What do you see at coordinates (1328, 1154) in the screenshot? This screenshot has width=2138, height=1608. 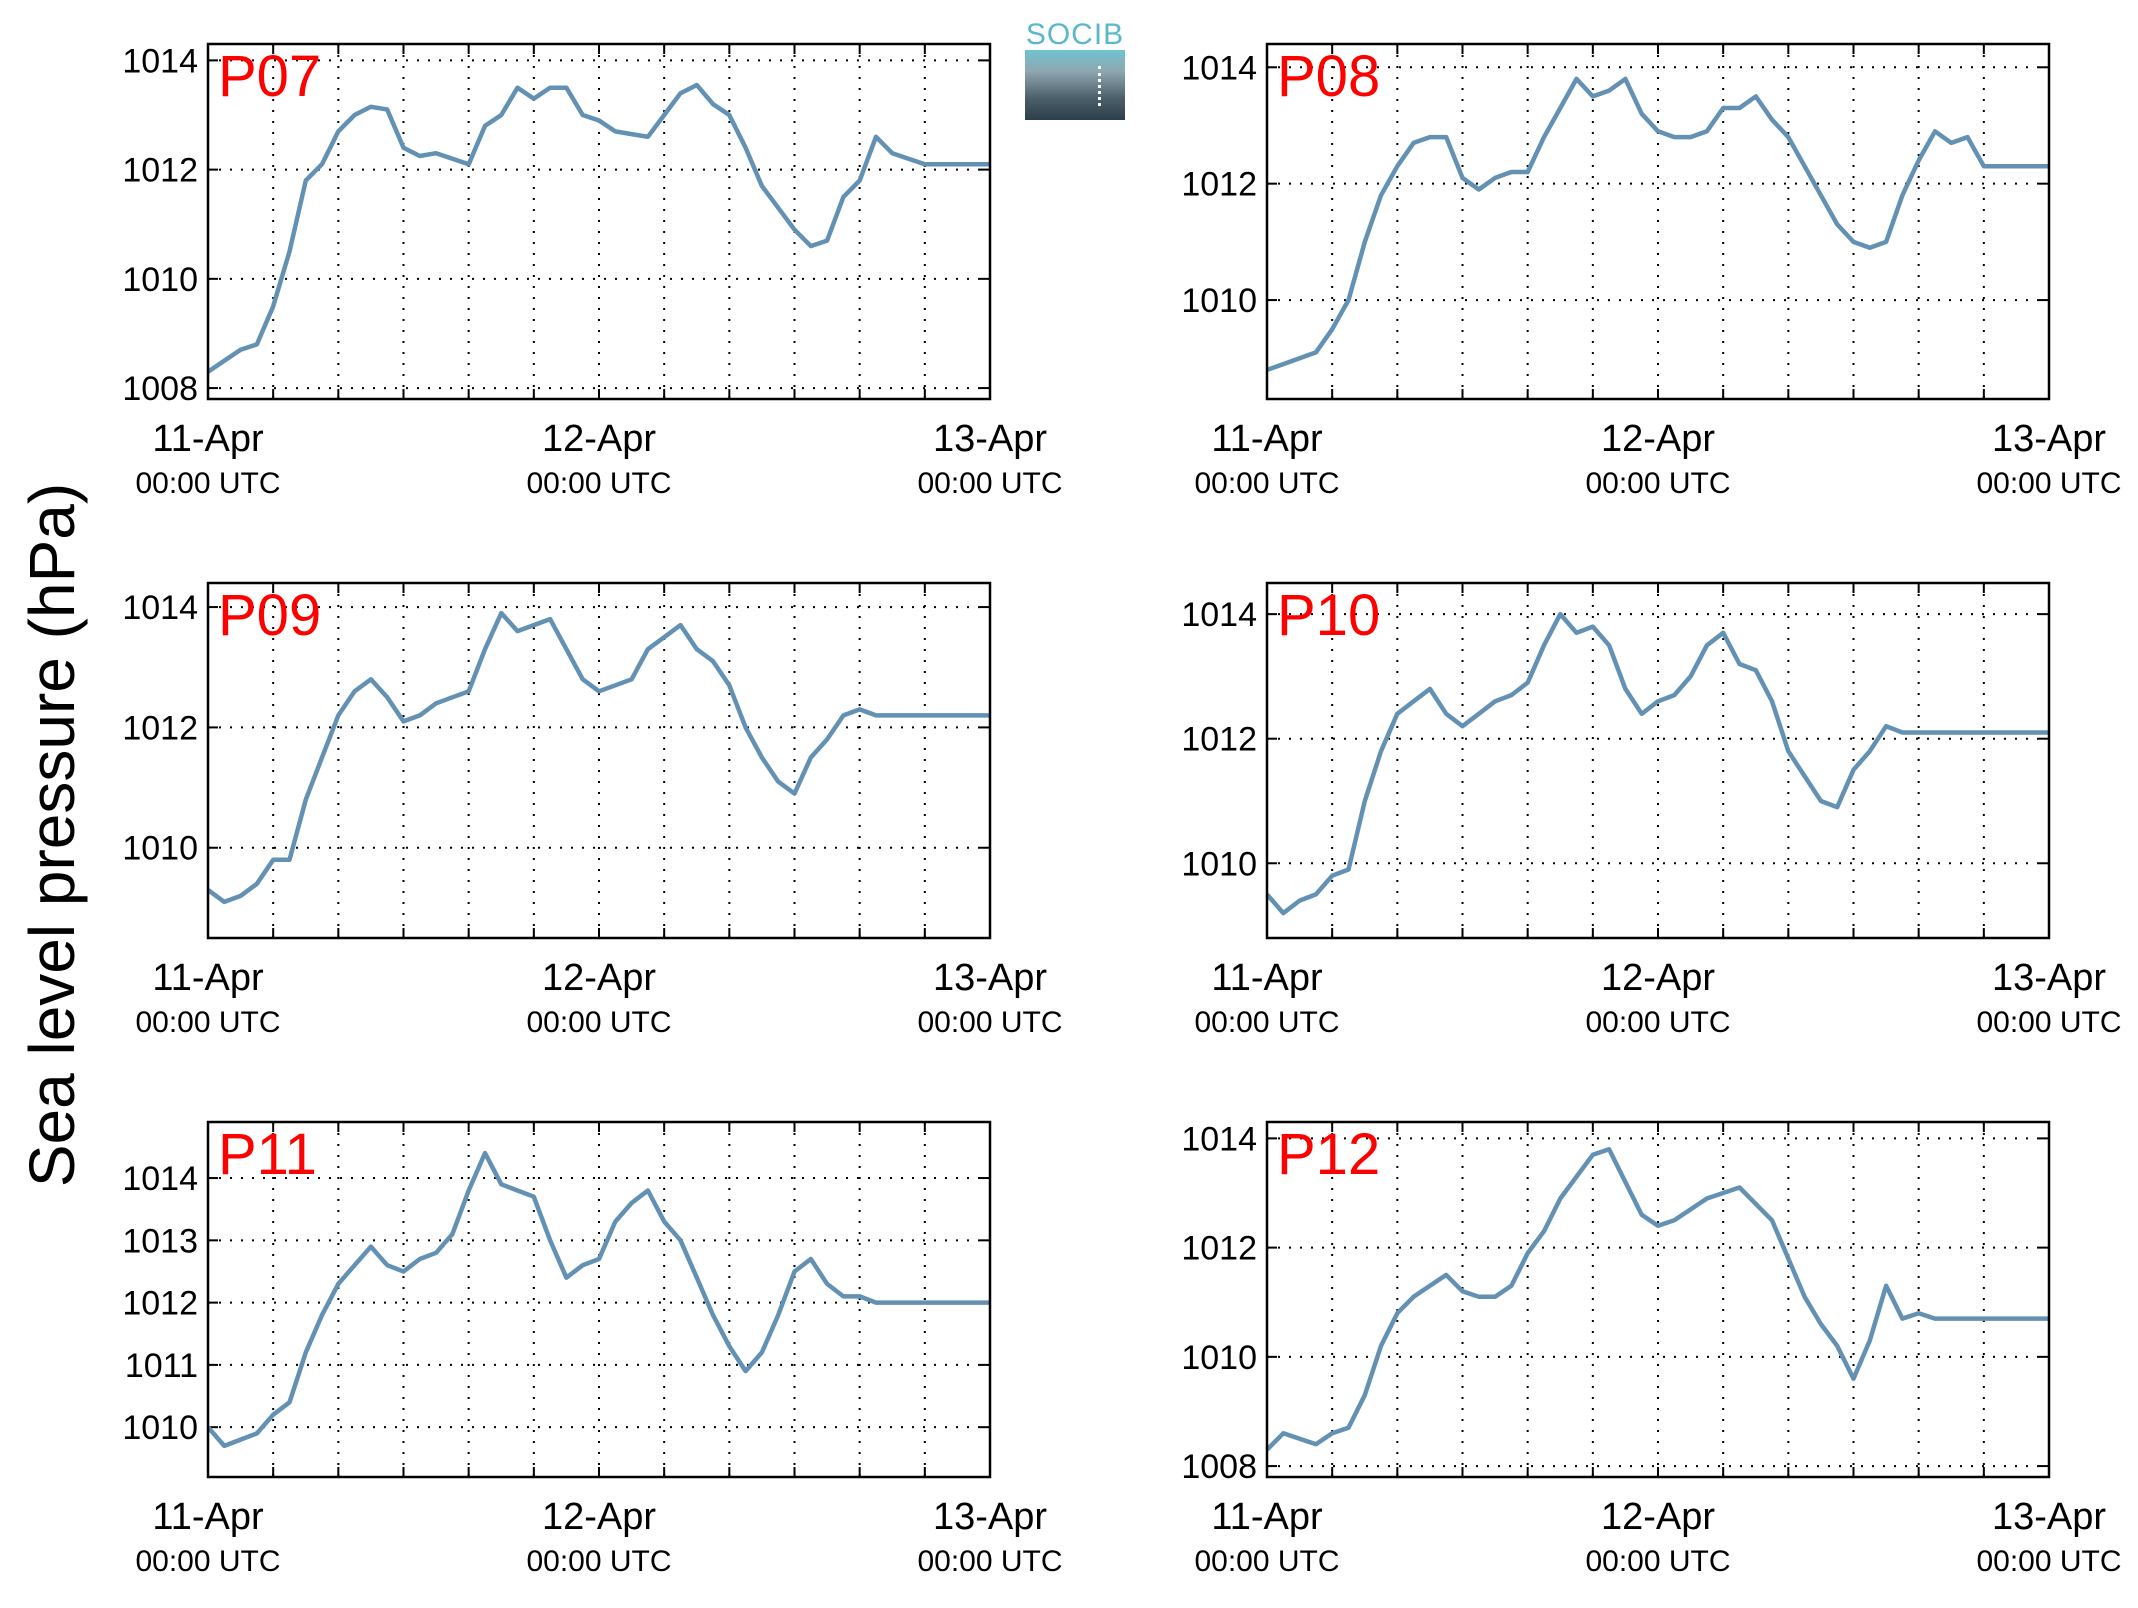 I see `station-label: P12` at bounding box center [1328, 1154].